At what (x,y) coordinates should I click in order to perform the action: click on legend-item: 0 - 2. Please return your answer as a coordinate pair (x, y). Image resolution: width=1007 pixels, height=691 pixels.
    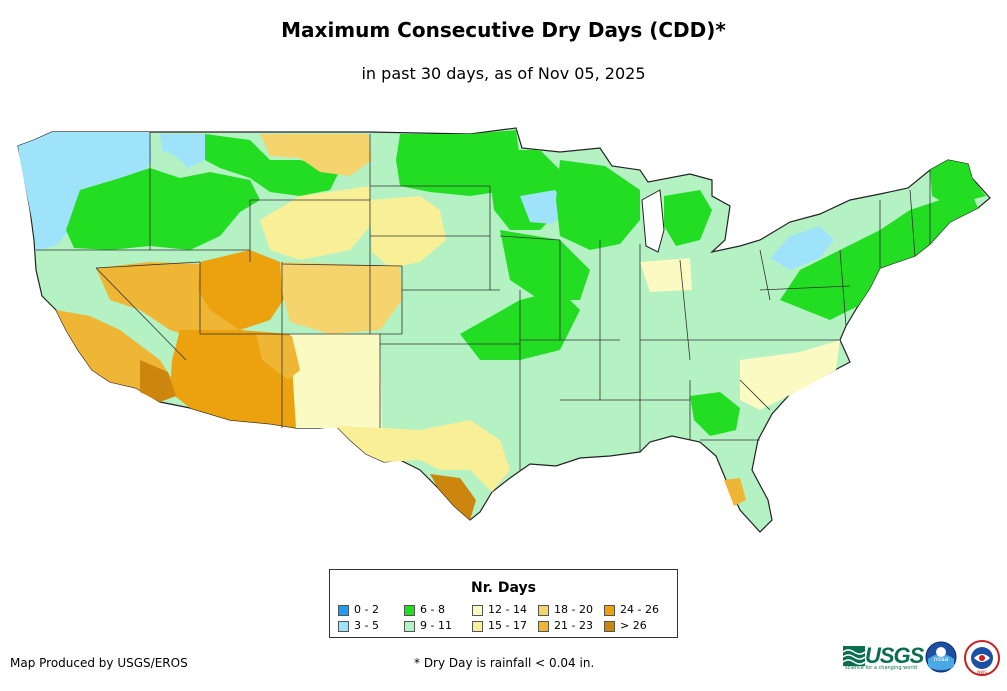
    Looking at the image, I should click on (358, 610).